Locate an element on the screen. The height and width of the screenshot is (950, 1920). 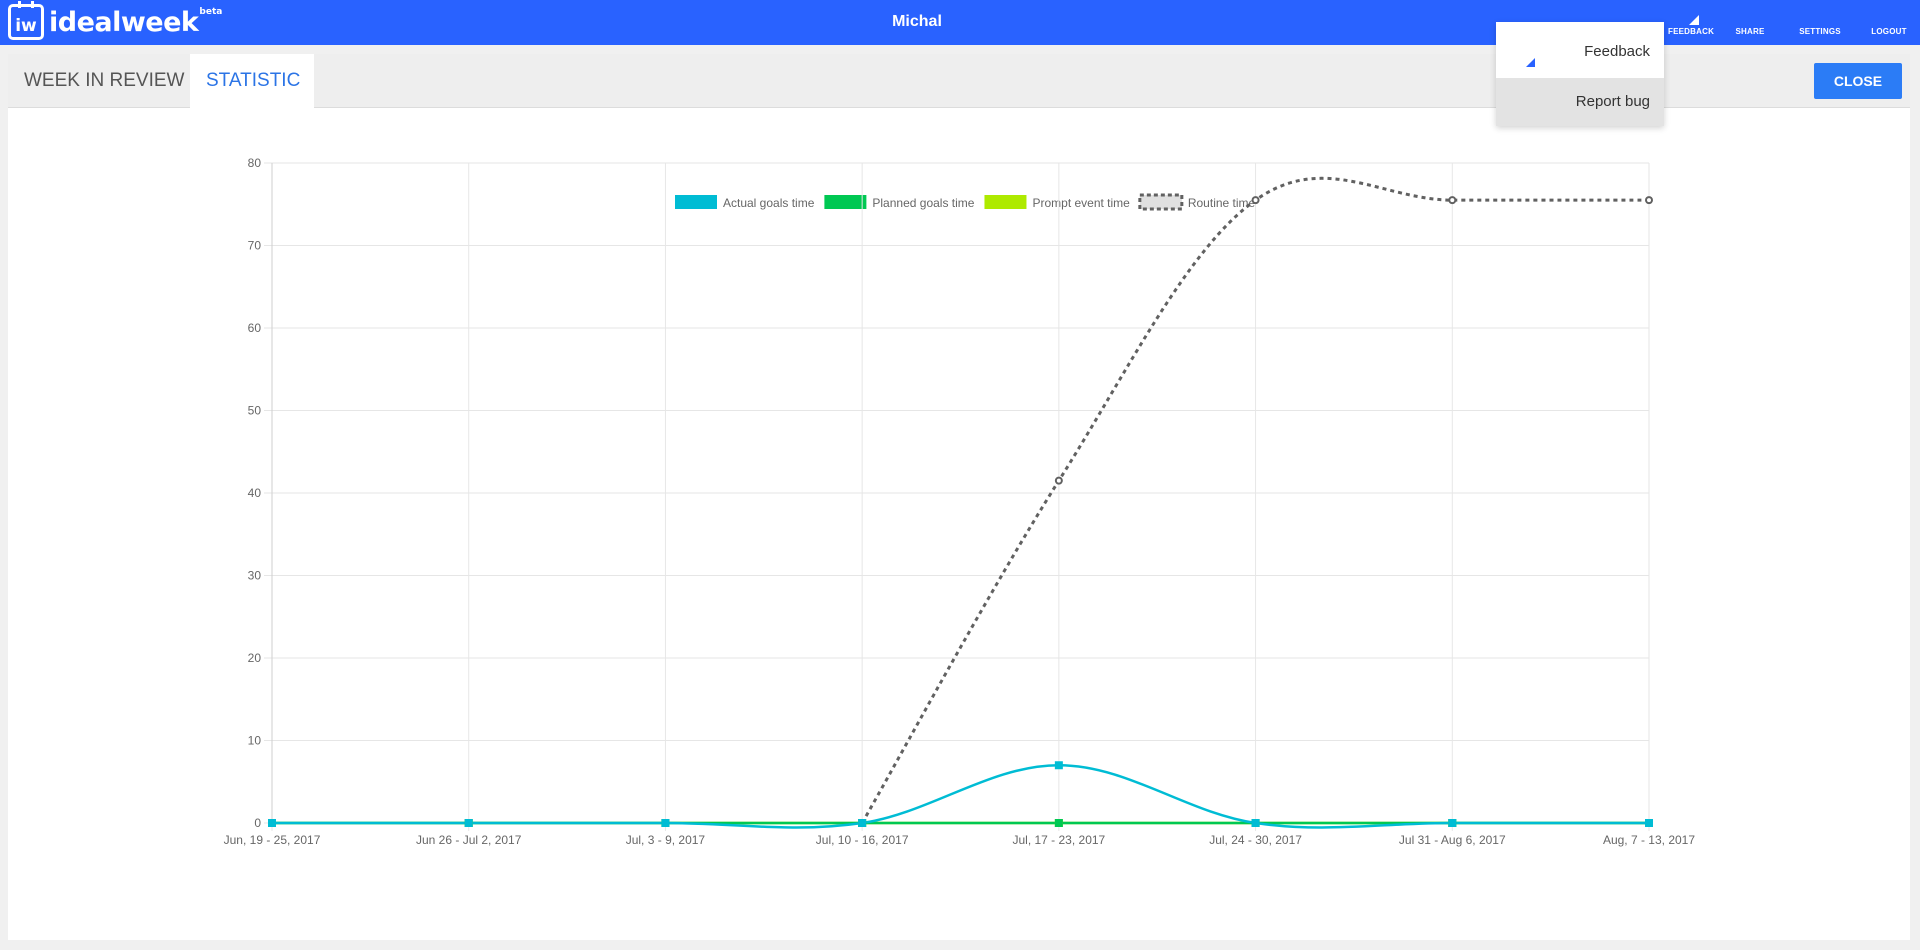
x-tick-label: Jul, 3 - 9, 2017 is located at coordinates (666, 840).